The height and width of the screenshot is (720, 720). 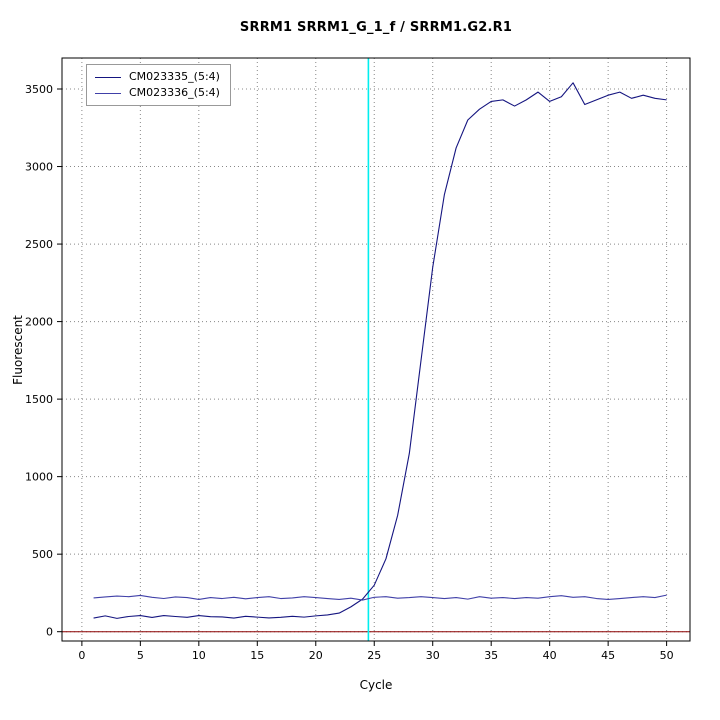 I want to click on legend-label: CM023336_(5:4), so click(x=174, y=92).